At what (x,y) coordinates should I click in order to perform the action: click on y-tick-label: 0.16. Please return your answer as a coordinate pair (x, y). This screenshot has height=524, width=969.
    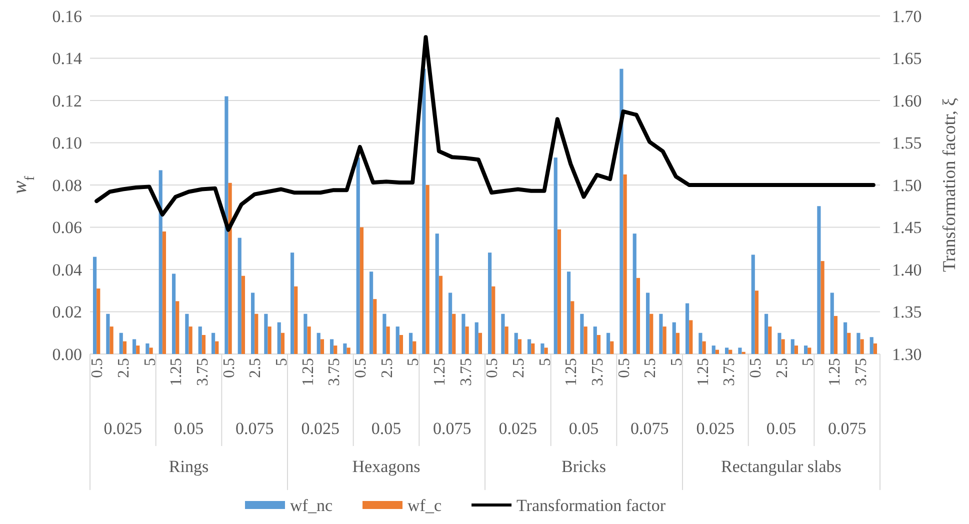
    Looking at the image, I should click on (67, 16).